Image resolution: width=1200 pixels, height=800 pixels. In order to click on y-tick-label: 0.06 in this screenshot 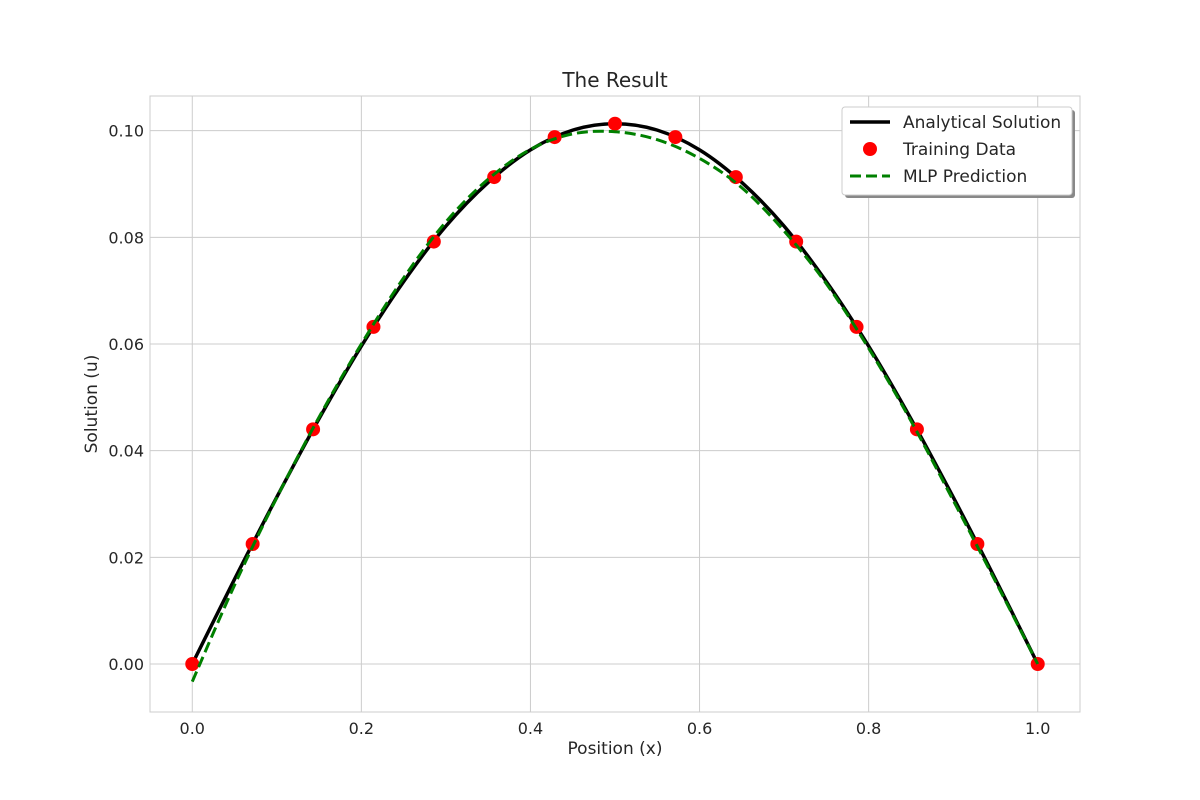, I will do `click(126, 344)`.